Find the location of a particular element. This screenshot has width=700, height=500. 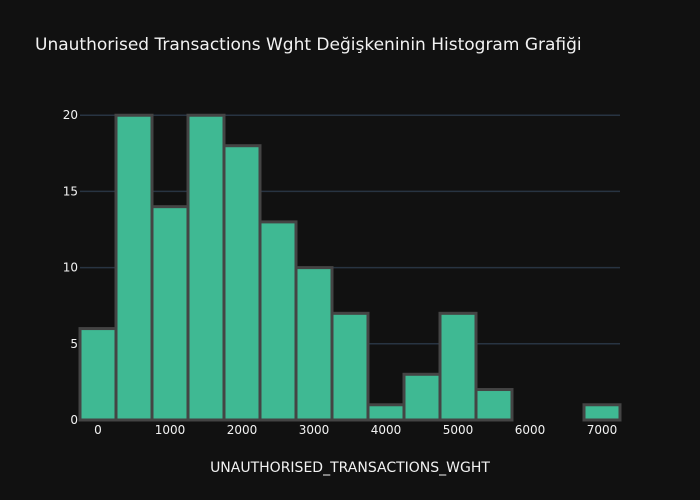

x-tick-label: 6000 is located at coordinates (530, 430).